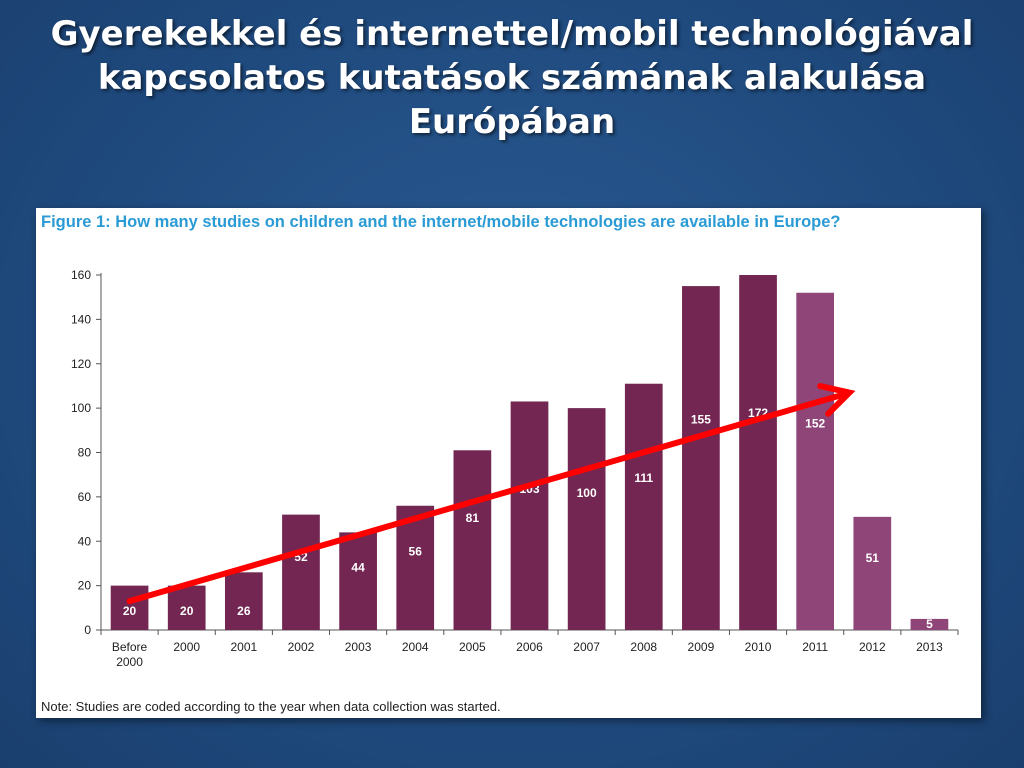 This screenshot has width=1024, height=768. I want to click on slide-title-line-2: kapcsolatos kutatások számának alakulása, so click(512, 78).